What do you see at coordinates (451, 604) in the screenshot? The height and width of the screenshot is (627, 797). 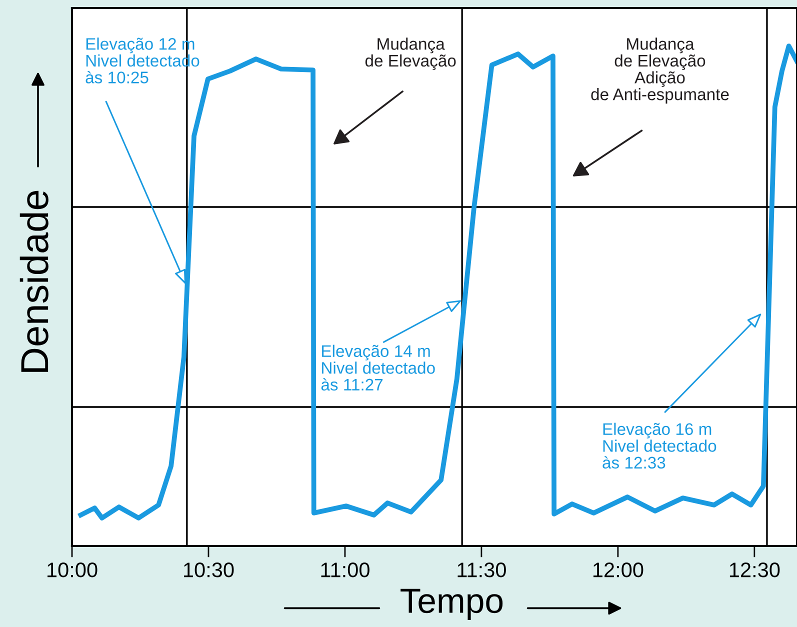 I see `x-axis-title: Tempo` at bounding box center [451, 604].